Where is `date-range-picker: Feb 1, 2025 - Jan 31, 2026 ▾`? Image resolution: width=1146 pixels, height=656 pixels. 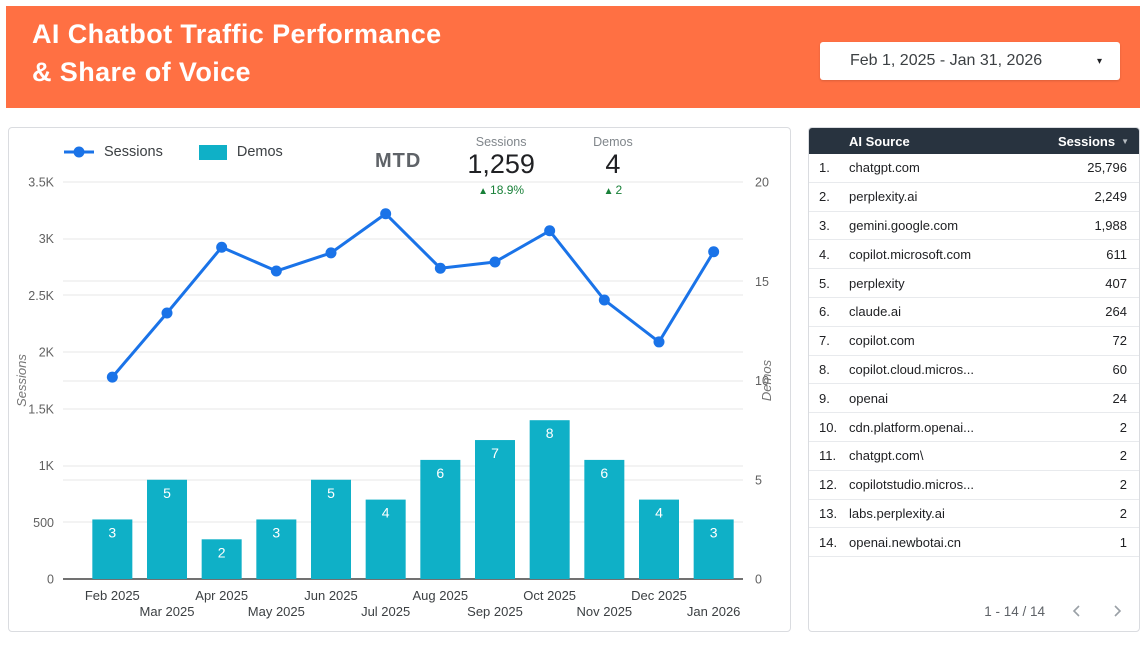 date-range-picker: Feb 1, 2025 - Jan 31, 2026 ▾ is located at coordinates (970, 61).